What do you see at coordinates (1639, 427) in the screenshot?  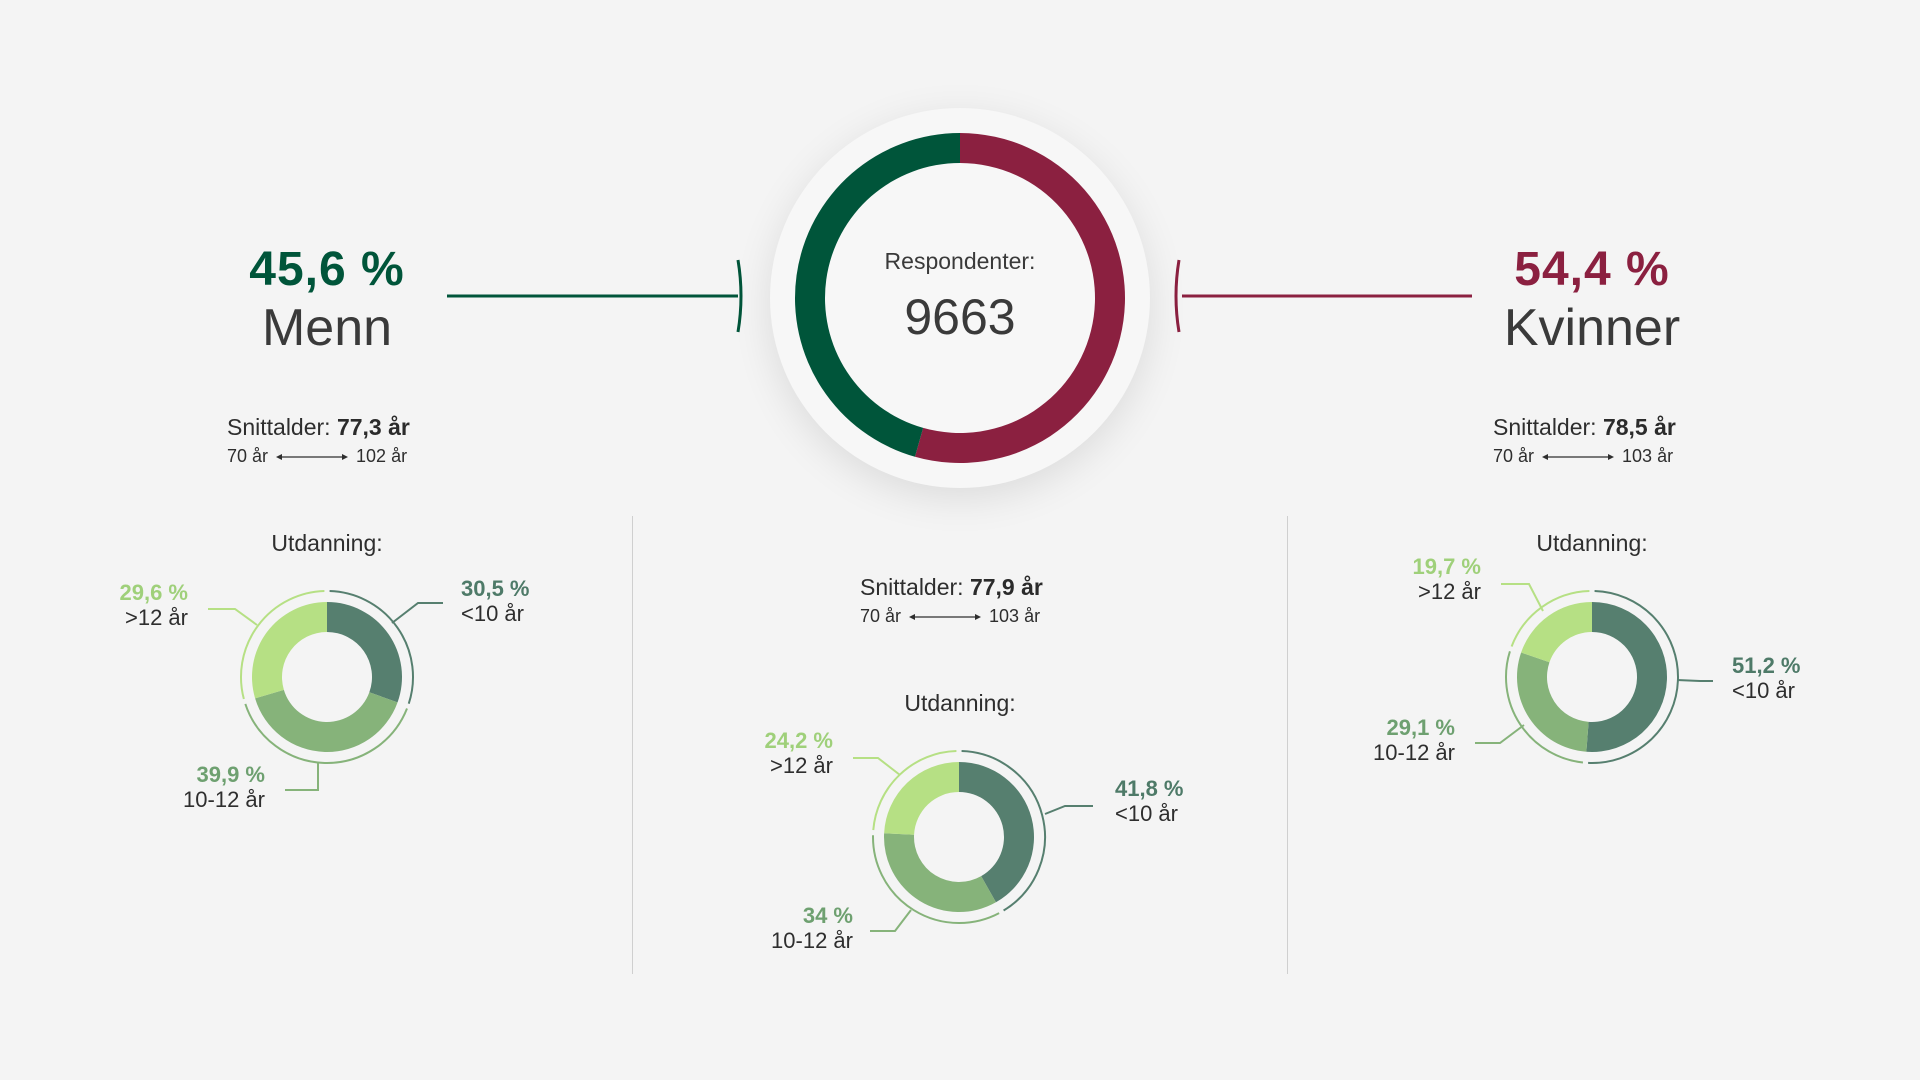 I see `women-avg-value: 78,5 år` at bounding box center [1639, 427].